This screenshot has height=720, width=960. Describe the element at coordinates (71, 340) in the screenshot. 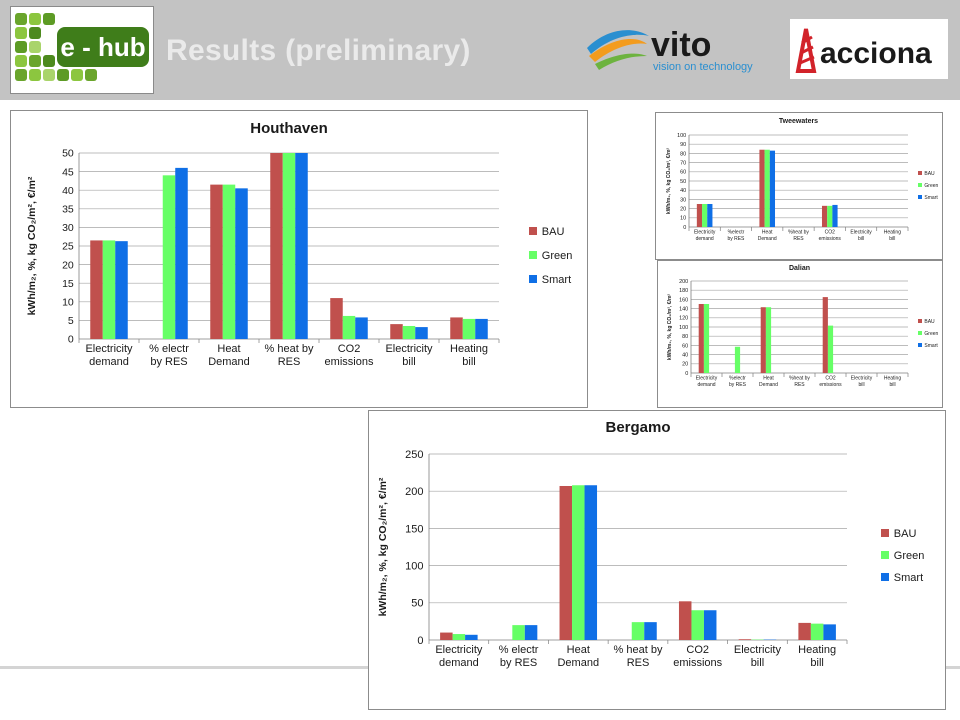

I see `houthaven-y-tick-label: 0` at that location.